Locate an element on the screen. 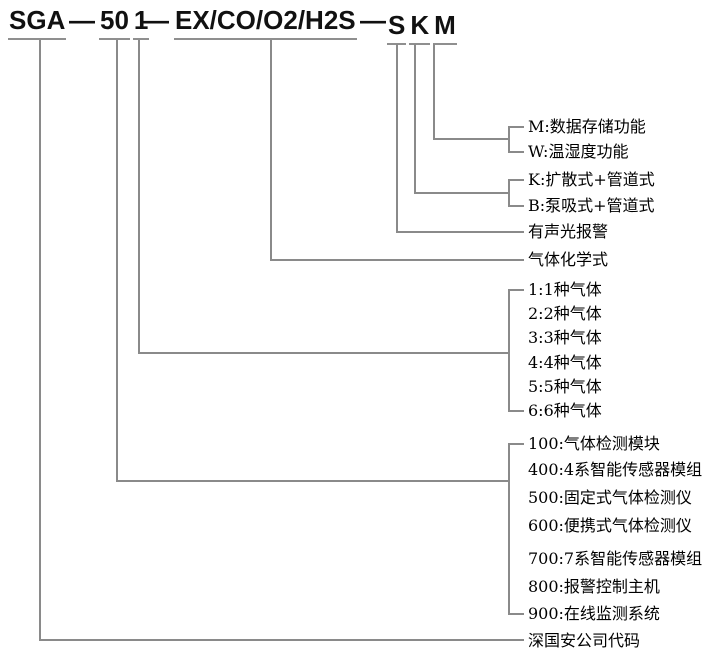 The width and height of the screenshot is (722, 663). code-gases-text: EX/CO/O2/H2S is located at coordinates (265, 22).